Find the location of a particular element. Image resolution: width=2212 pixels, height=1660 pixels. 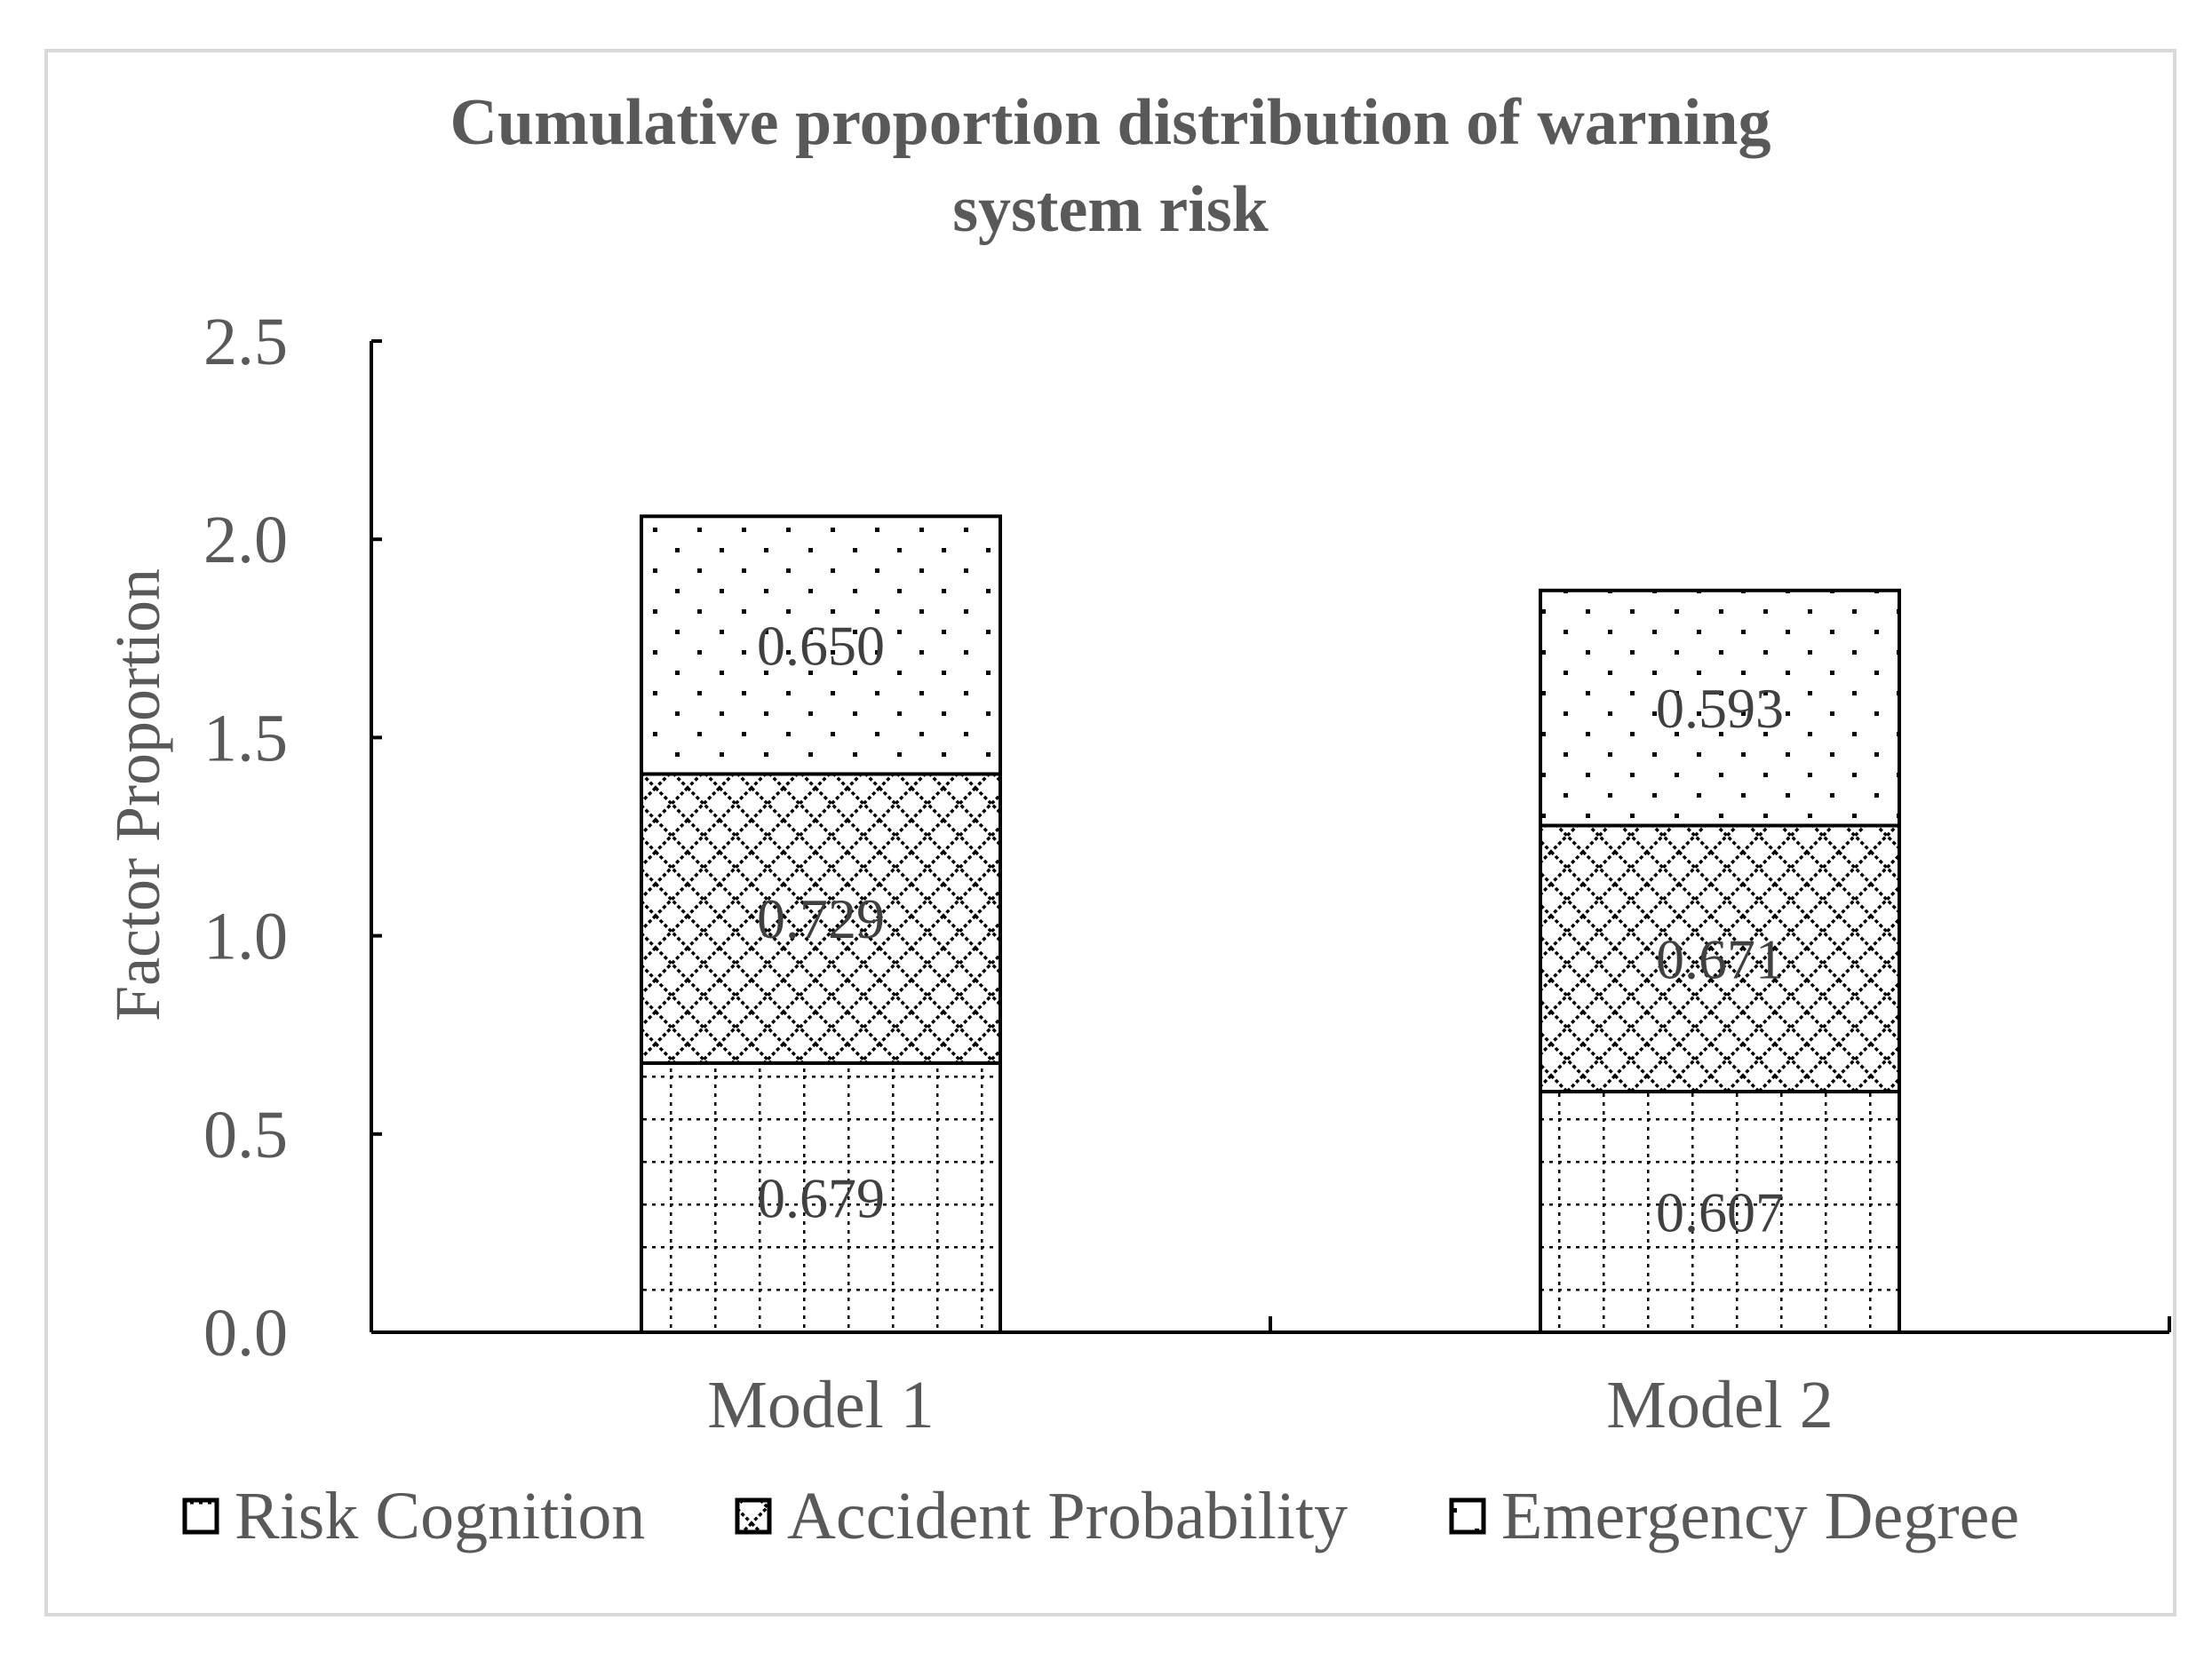

legend-swatch-risk-cognition is located at coordinates (201, 1516).